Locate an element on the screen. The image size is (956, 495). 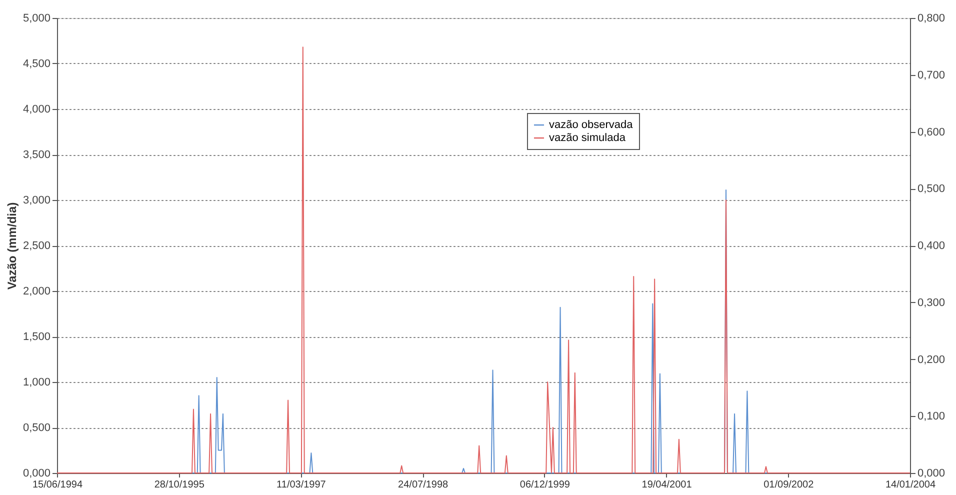
x-tick-label: 14/01/2004 is located at coordinates (910, 485).